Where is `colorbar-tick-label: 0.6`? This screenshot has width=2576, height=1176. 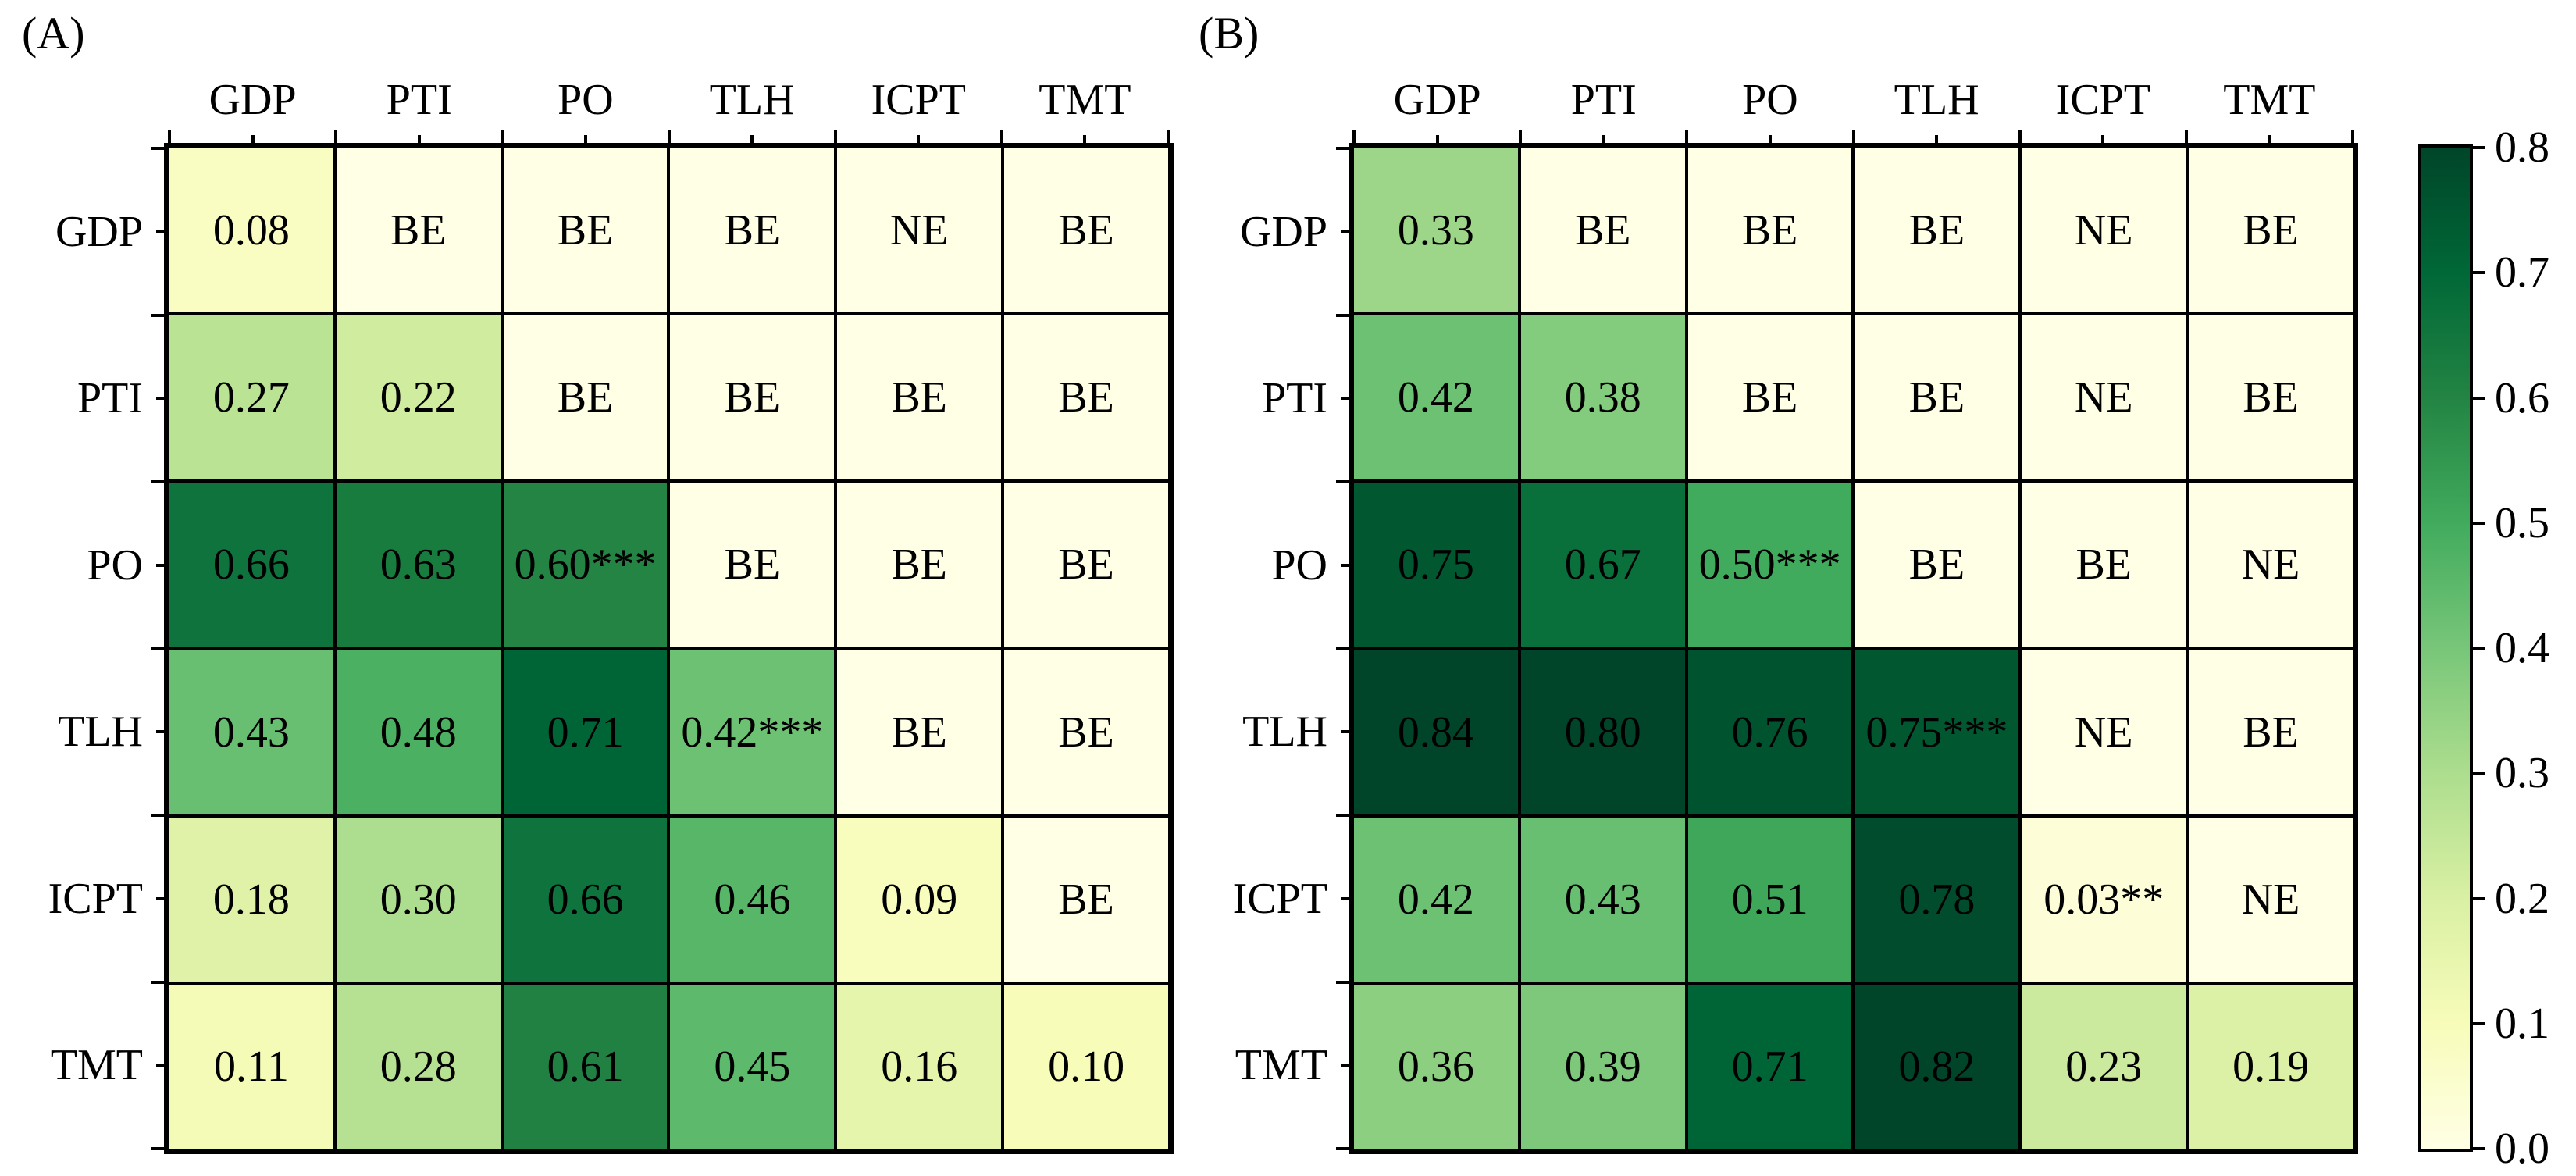 colorbar-tick-label: 0.6 is located at coordinates (2522, 397).